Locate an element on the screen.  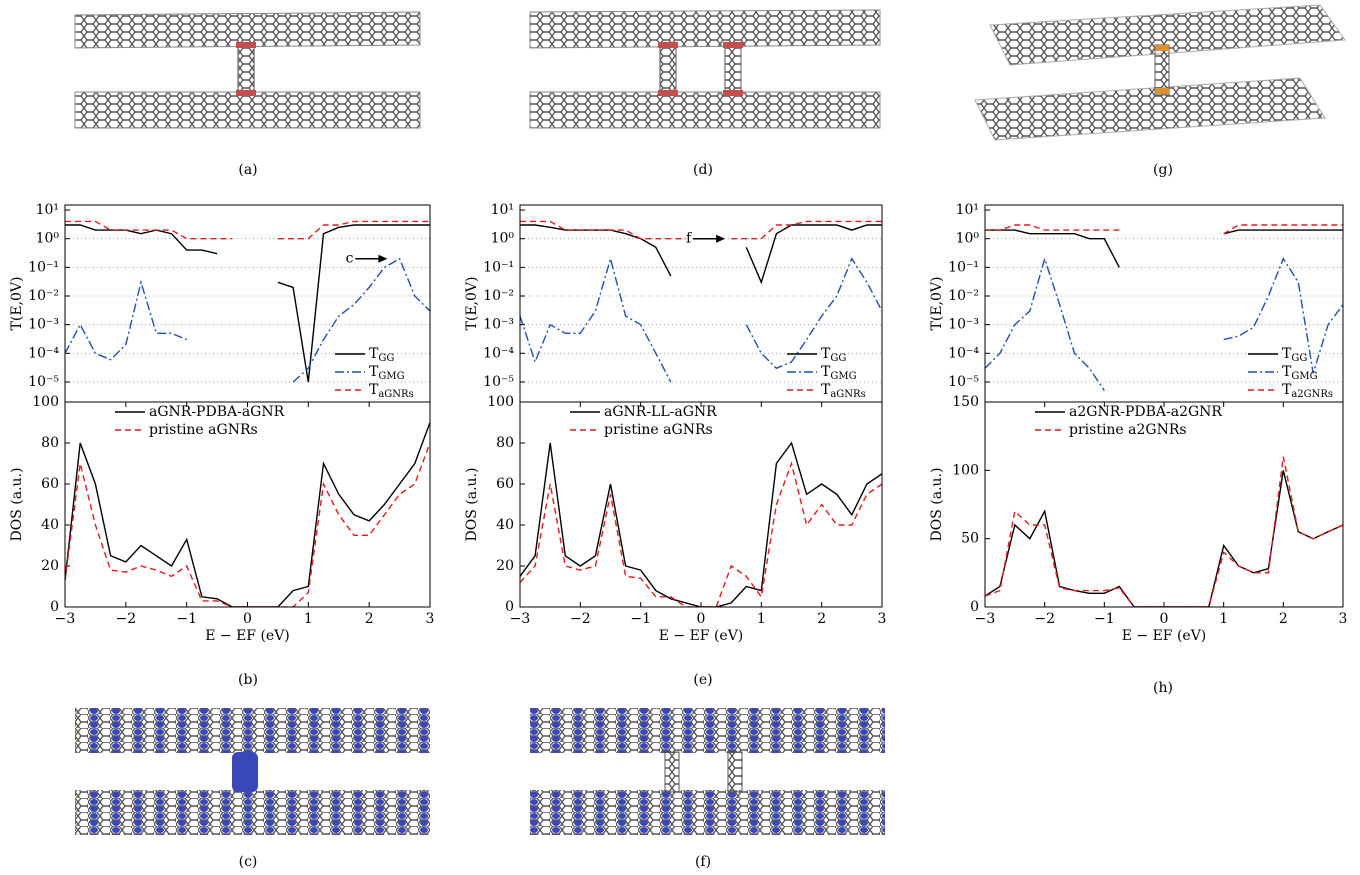
legend-label: a2GNR-PDBA-a2GNR is located at coordinates (1145, 412).